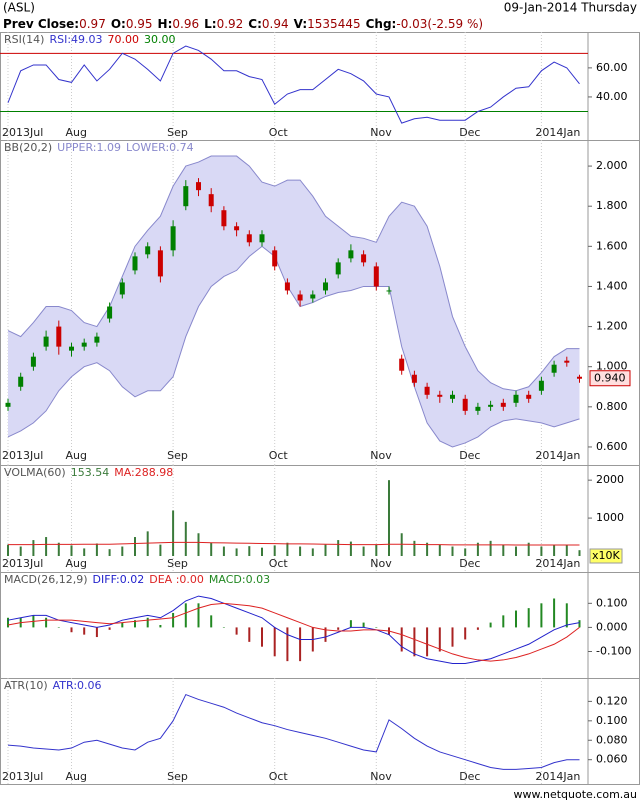  Describe the element at coordinates (177, 132) in the screenshot. I see `x-tick-label: Sep` at that location.